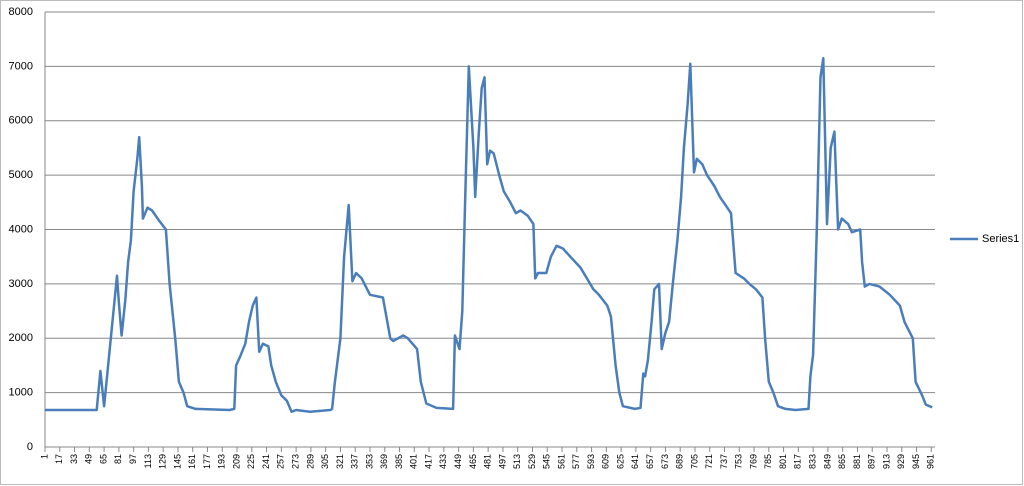  What do you see at coordinates (798, 461) in the screenshot?
I see `x-tick-label: 817` at bounding box center [798, 461].